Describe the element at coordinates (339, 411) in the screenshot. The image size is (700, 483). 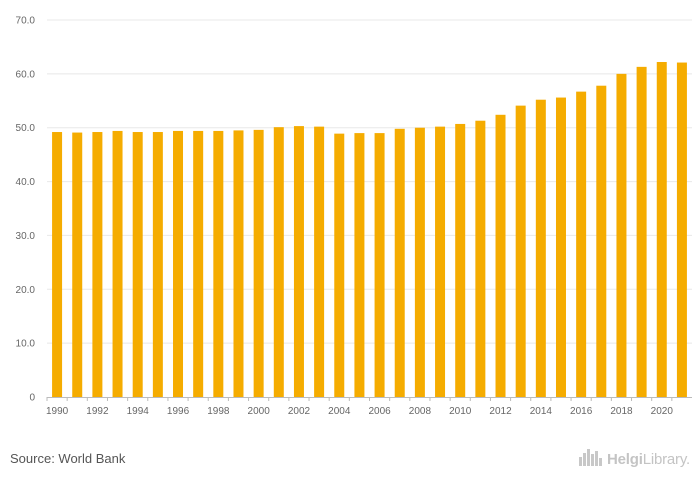
I see `x-tick-label: 2004` at that location.